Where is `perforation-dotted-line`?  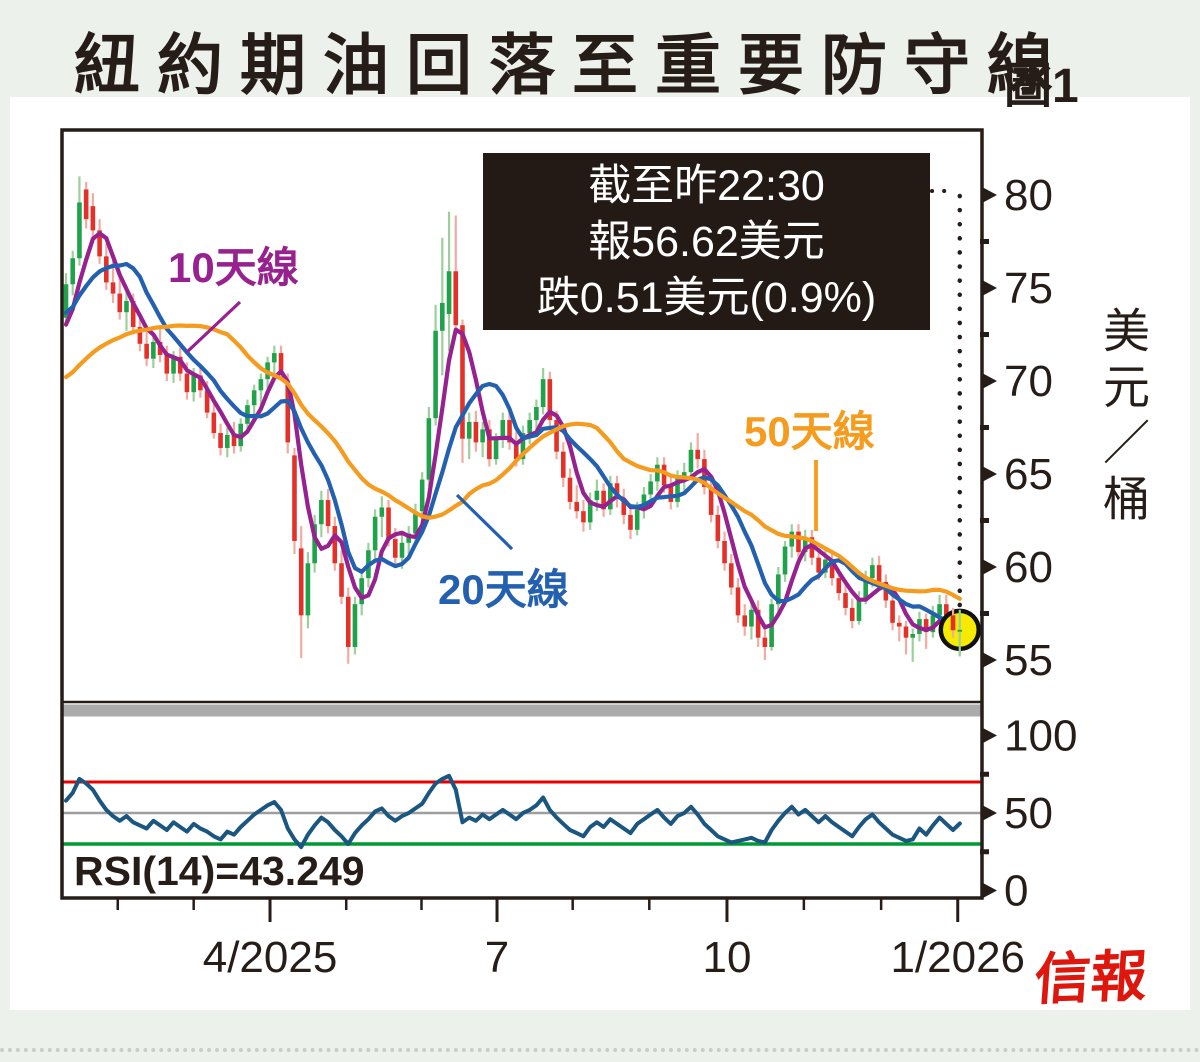
perforation-dotted-line is located at coordinates (600, 1050).